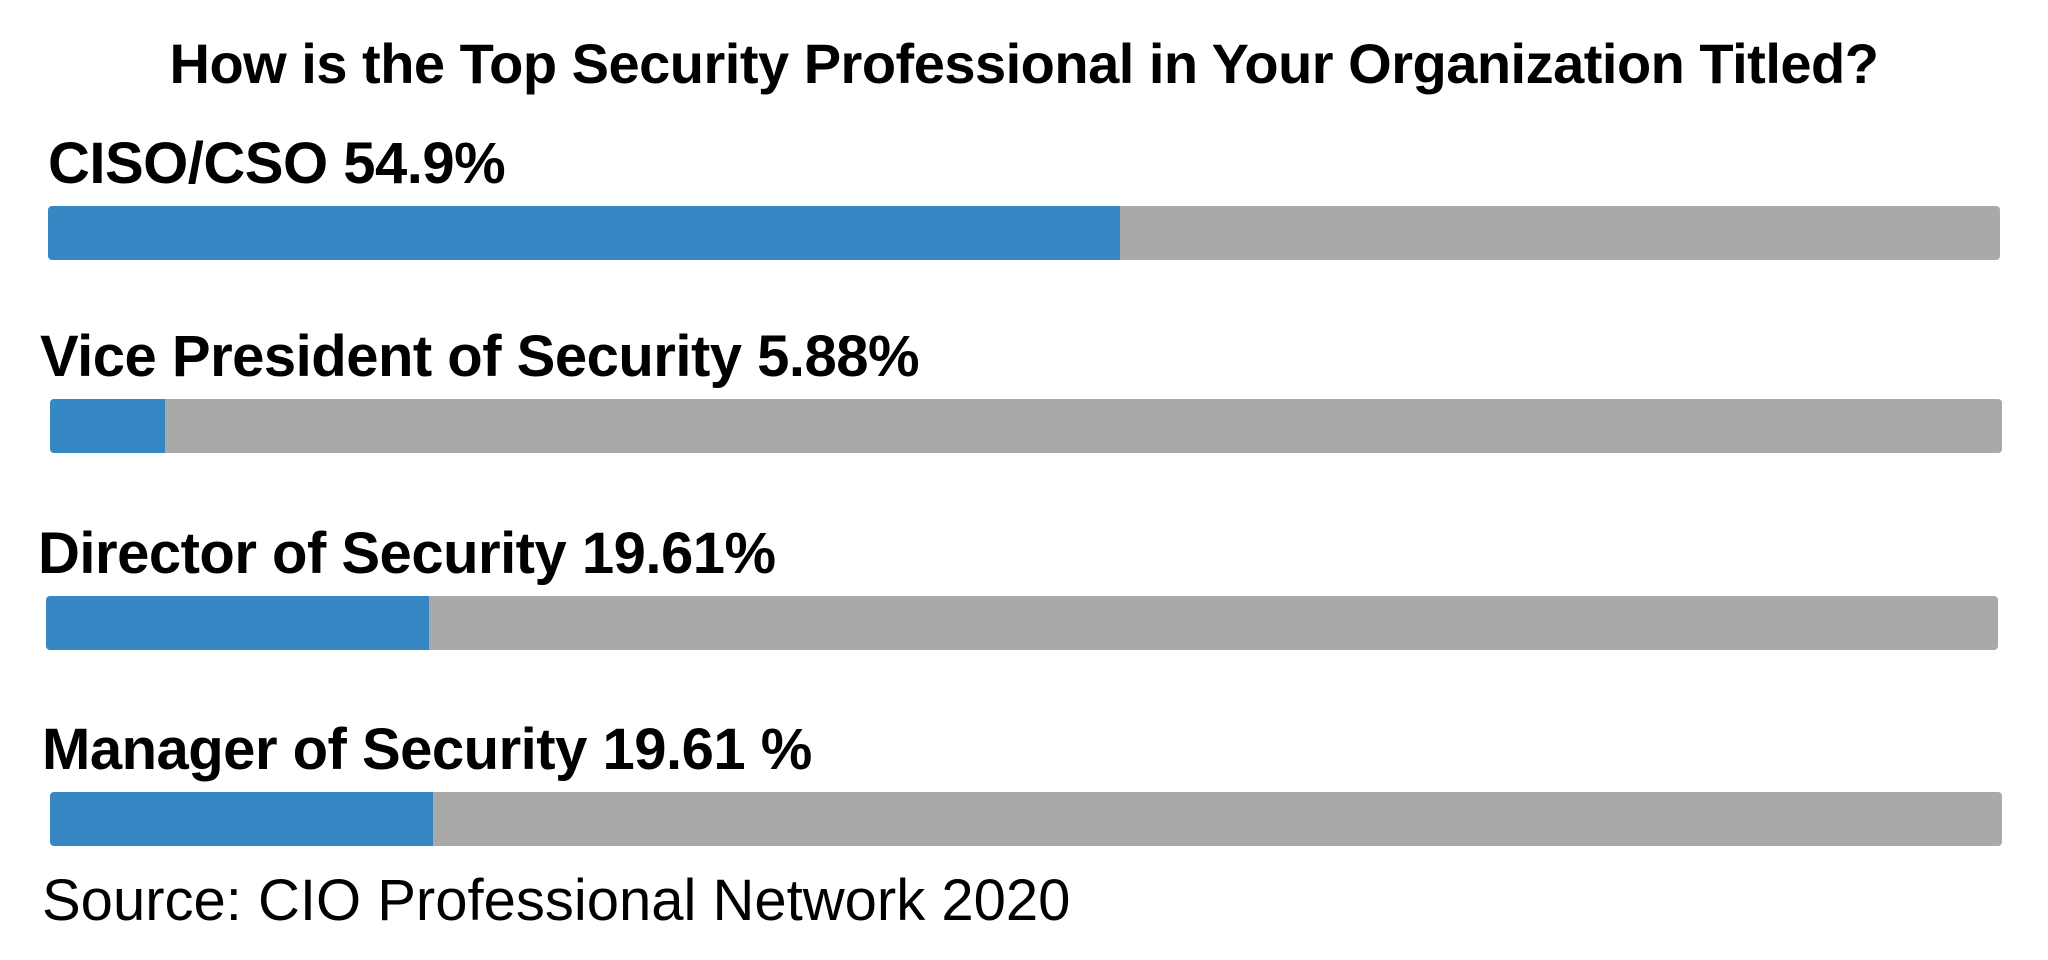 The image size is (2048, 960). I want to click on source-note: Source: CIO Professional Network 2020, so click(556, 900).